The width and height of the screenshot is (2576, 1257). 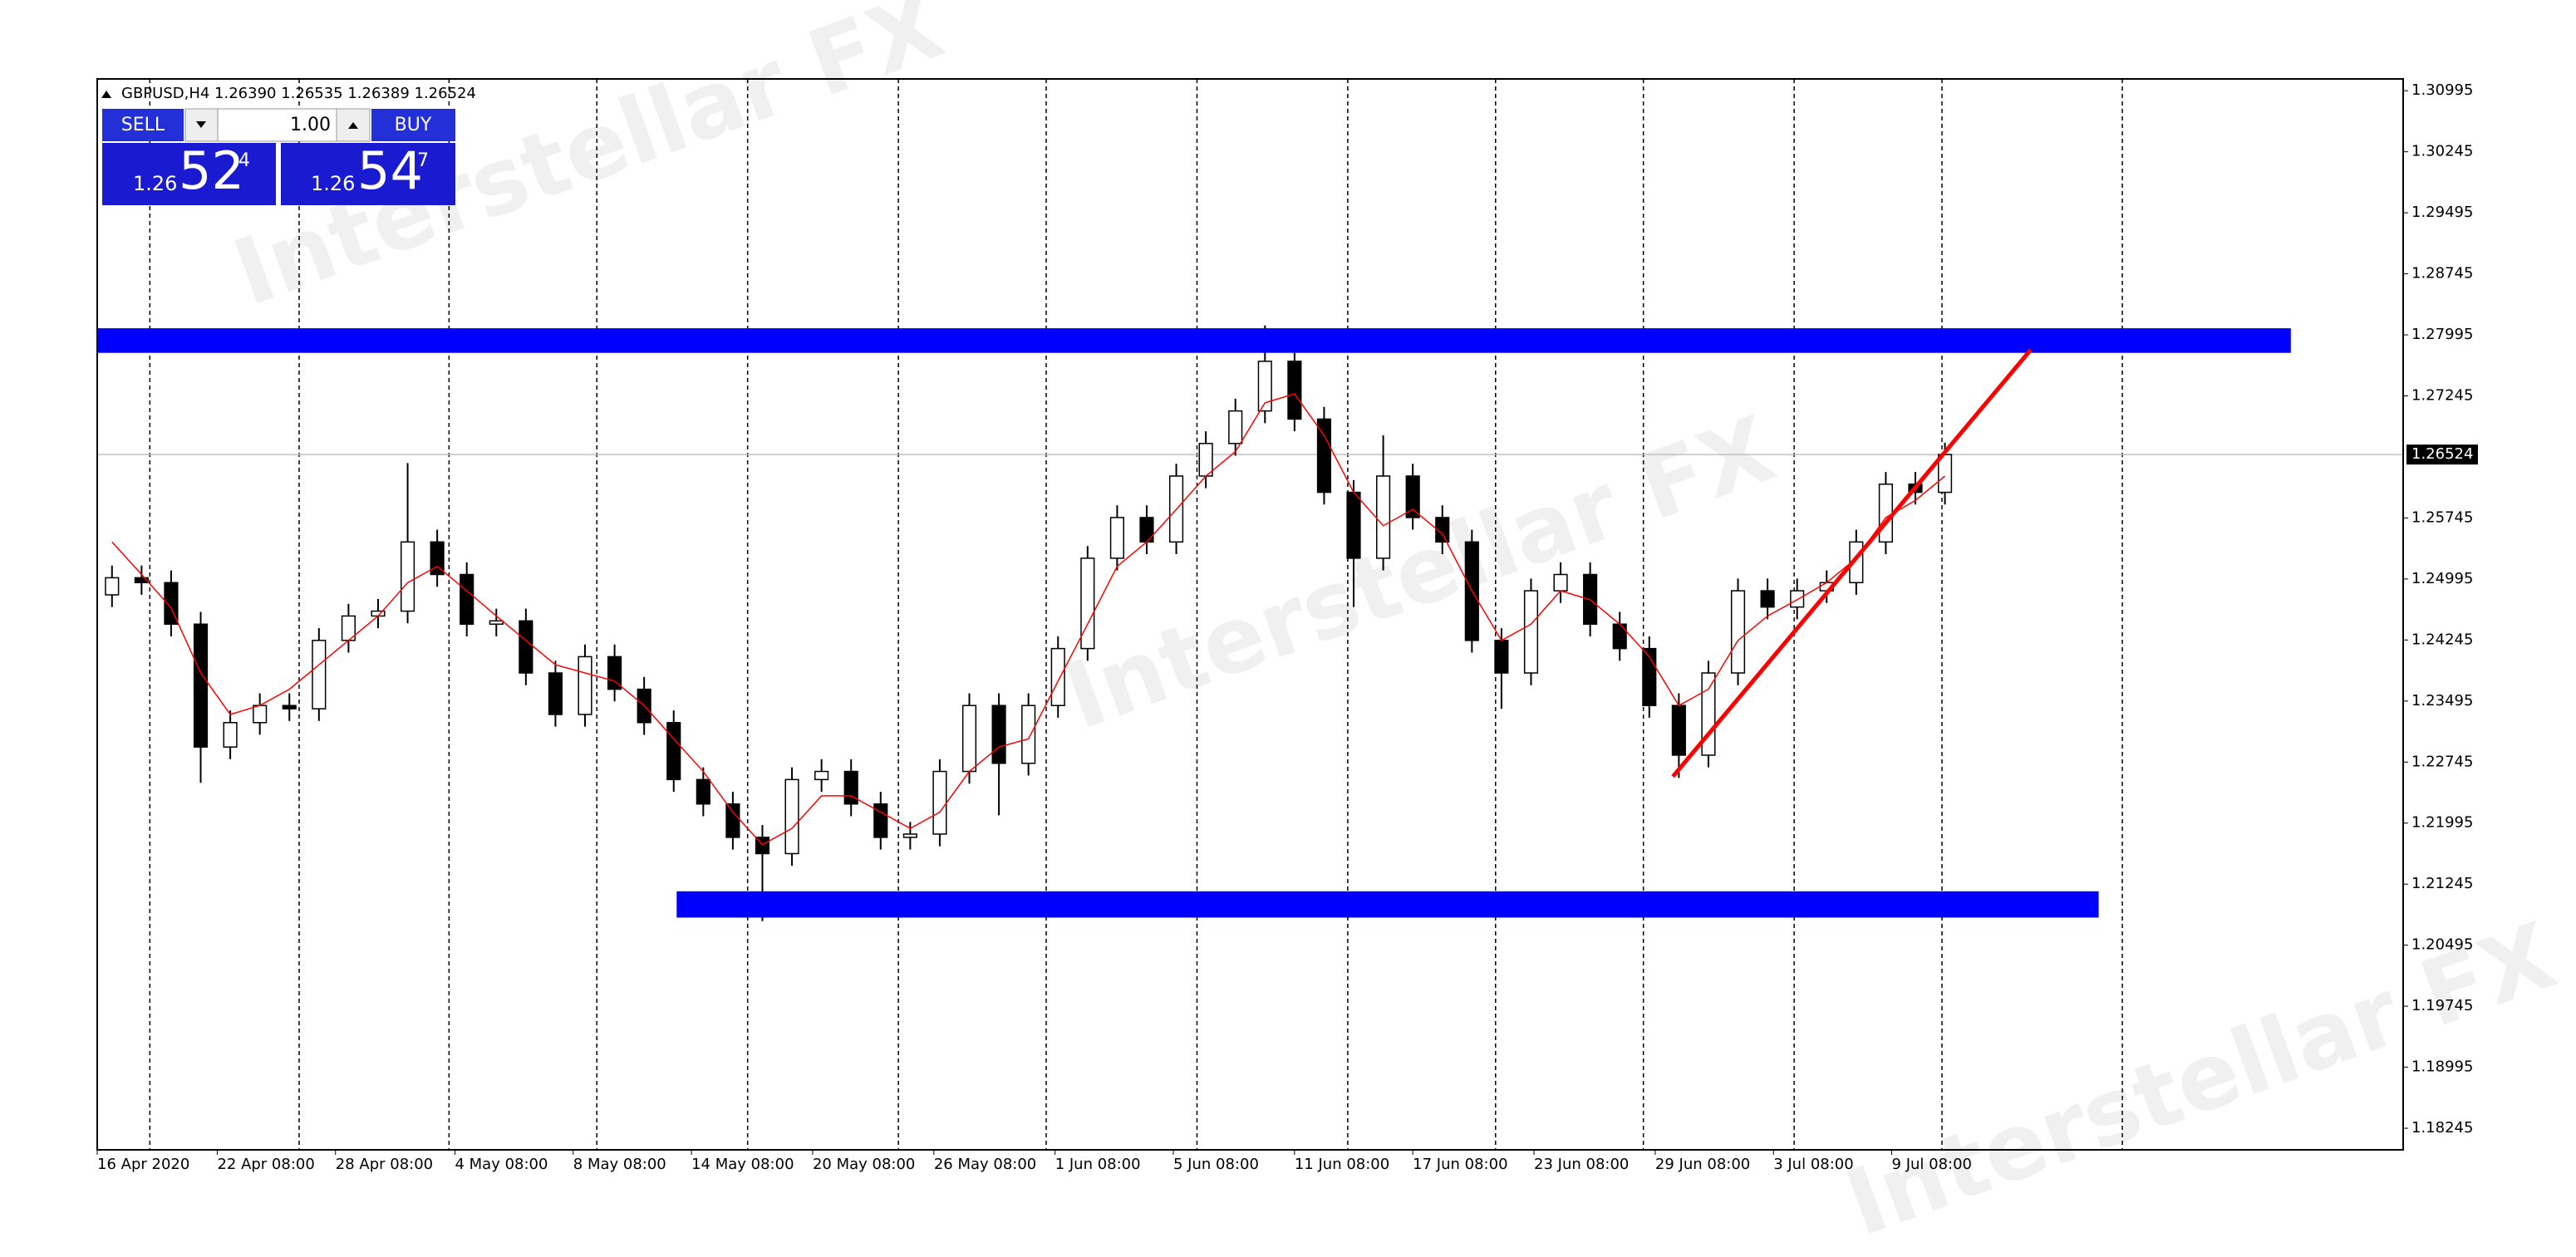 I want to click on buy-button, so click(x=413, y=125).